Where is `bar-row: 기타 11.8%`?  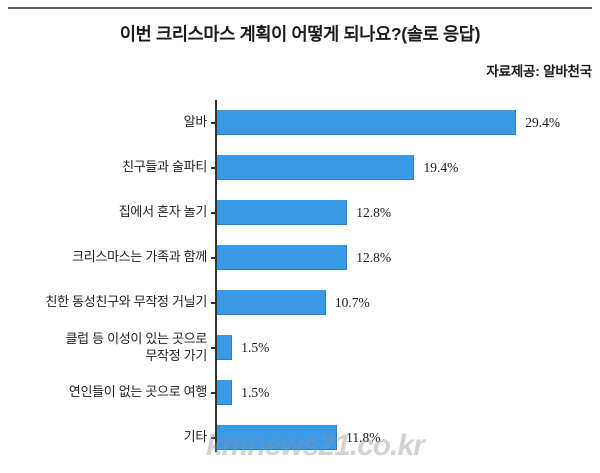 bar-row: 기타 11.8% is located at coordinates (300, 437).